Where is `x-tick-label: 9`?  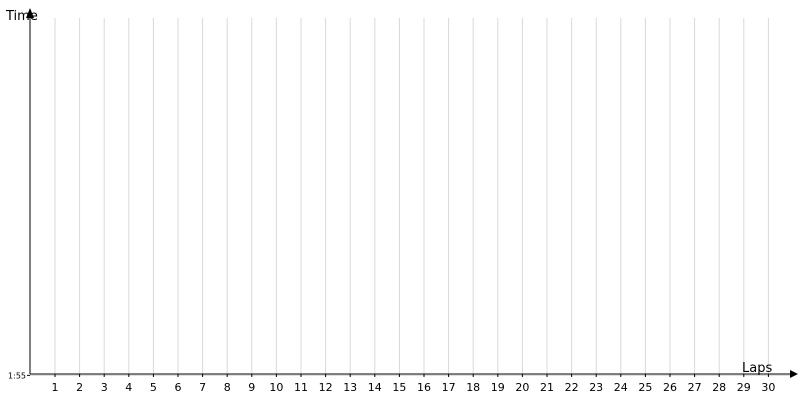
x-tick-label: 9 is located at coordinates (251, 387).